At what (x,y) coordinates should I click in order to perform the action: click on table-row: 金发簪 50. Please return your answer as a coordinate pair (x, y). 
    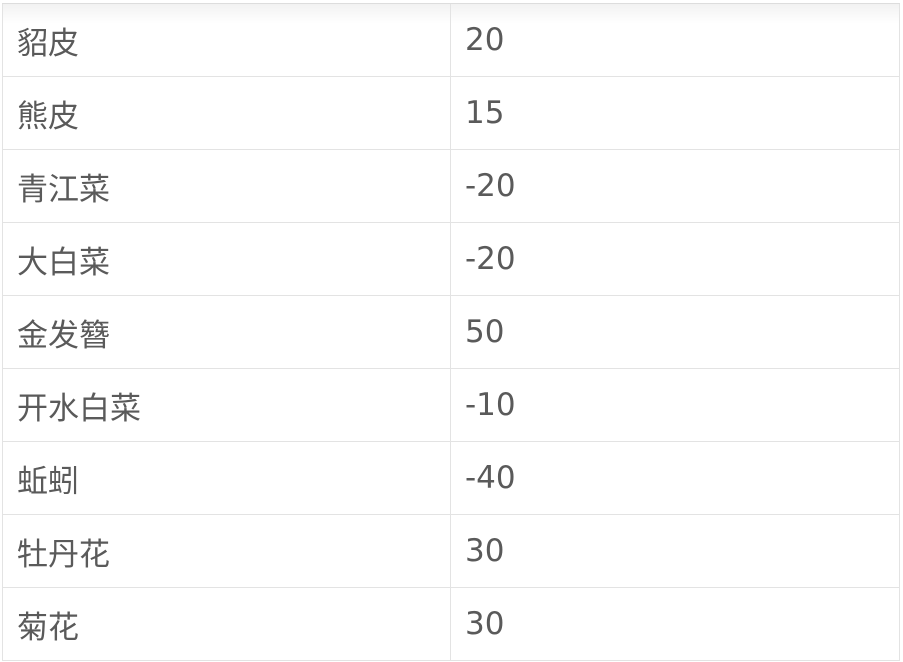
    Looking at the image, I should click on (451, 332).